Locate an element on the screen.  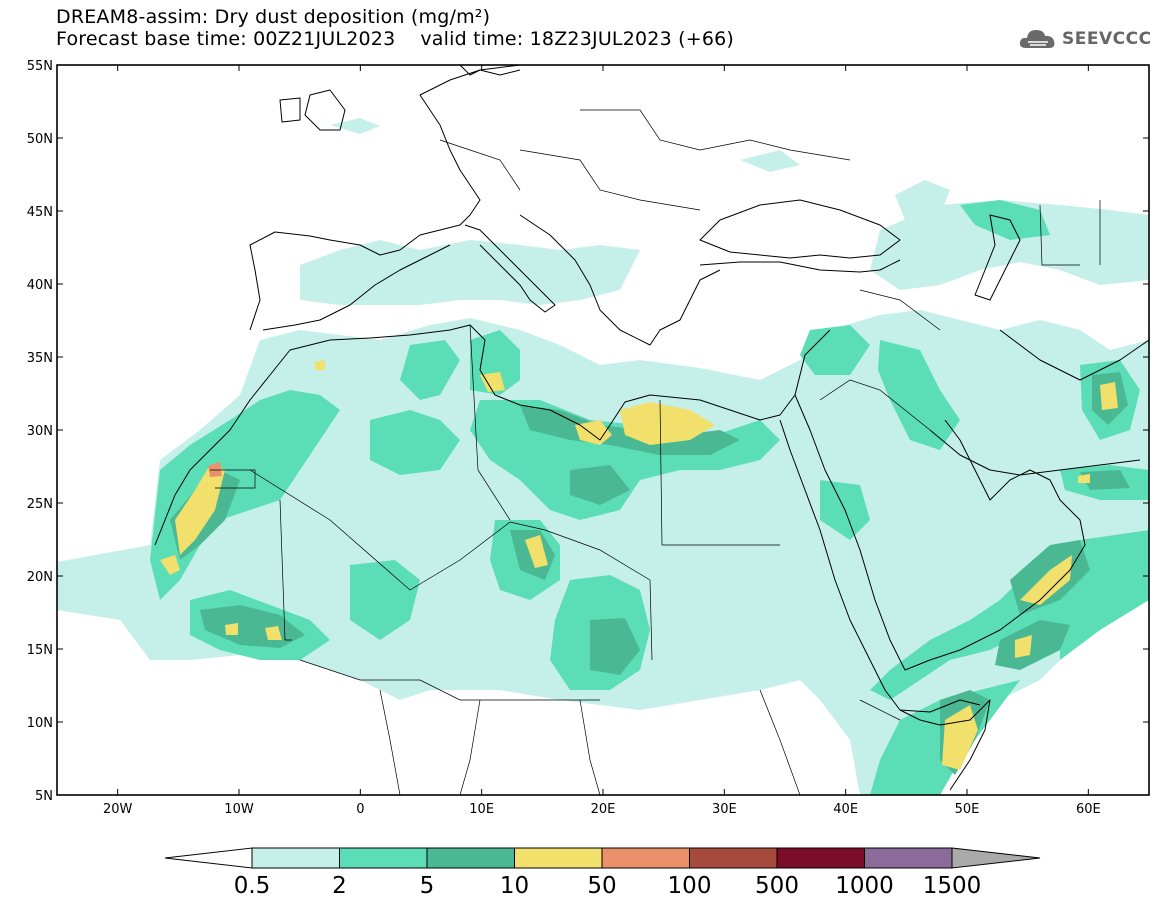
colorbar-level-label: 10 is located at coordinates (514, 886).